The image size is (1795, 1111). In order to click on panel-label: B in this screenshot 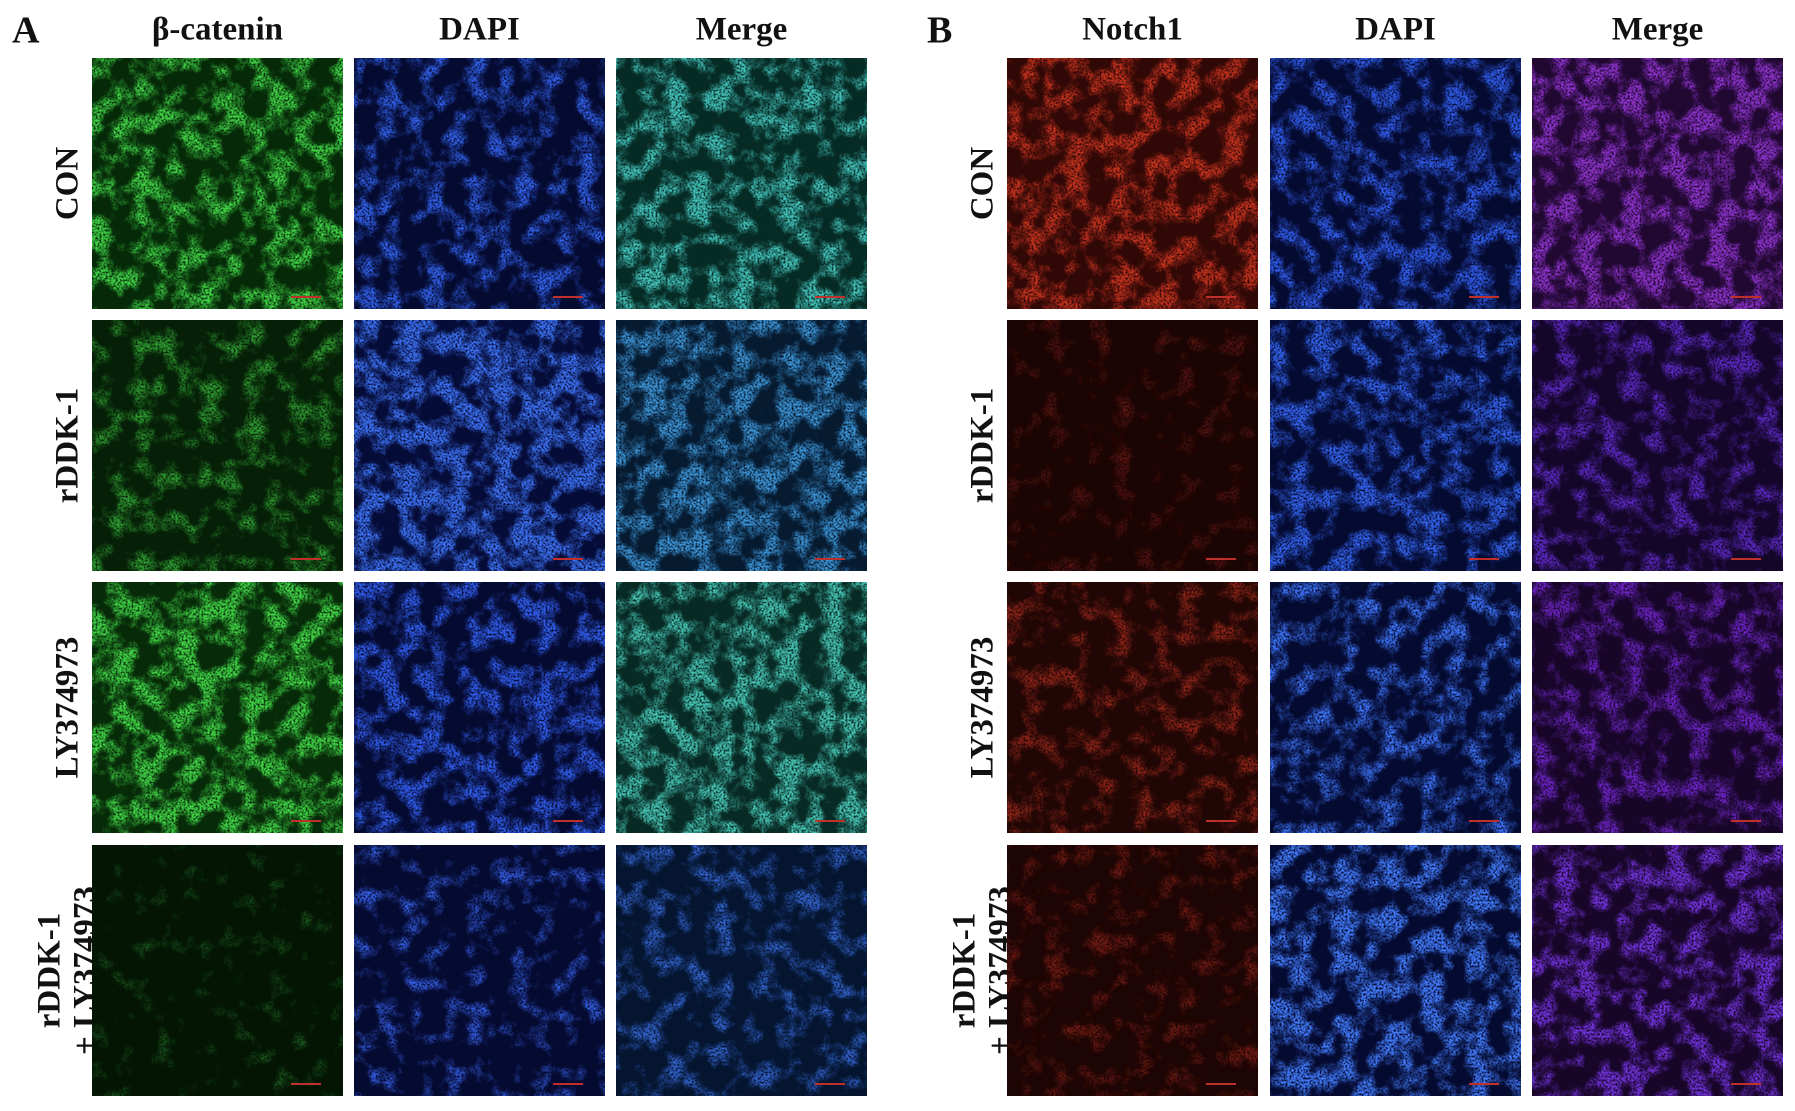, I will do `click(939, 31)`.